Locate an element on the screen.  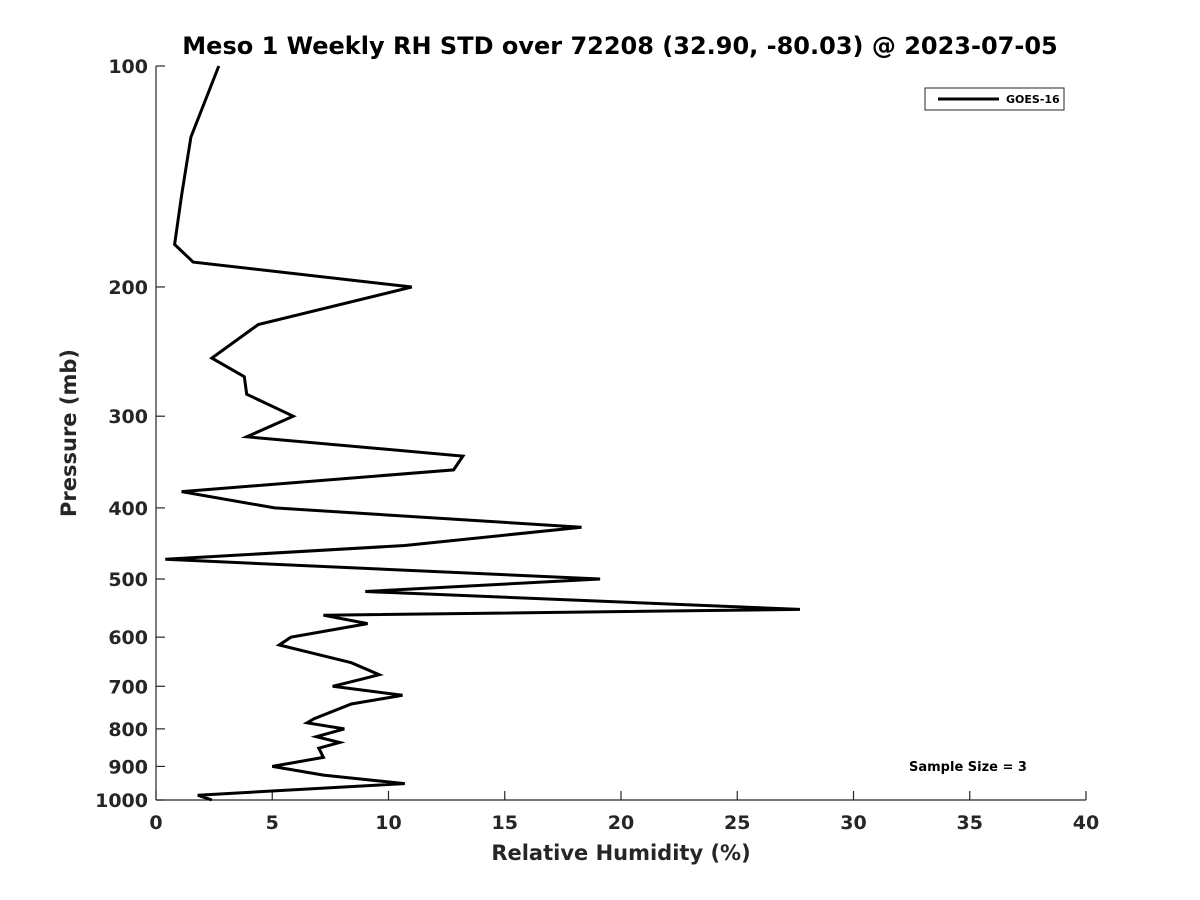
y-axis-label: Pressure (mb) is located at coordinates (69, 433).